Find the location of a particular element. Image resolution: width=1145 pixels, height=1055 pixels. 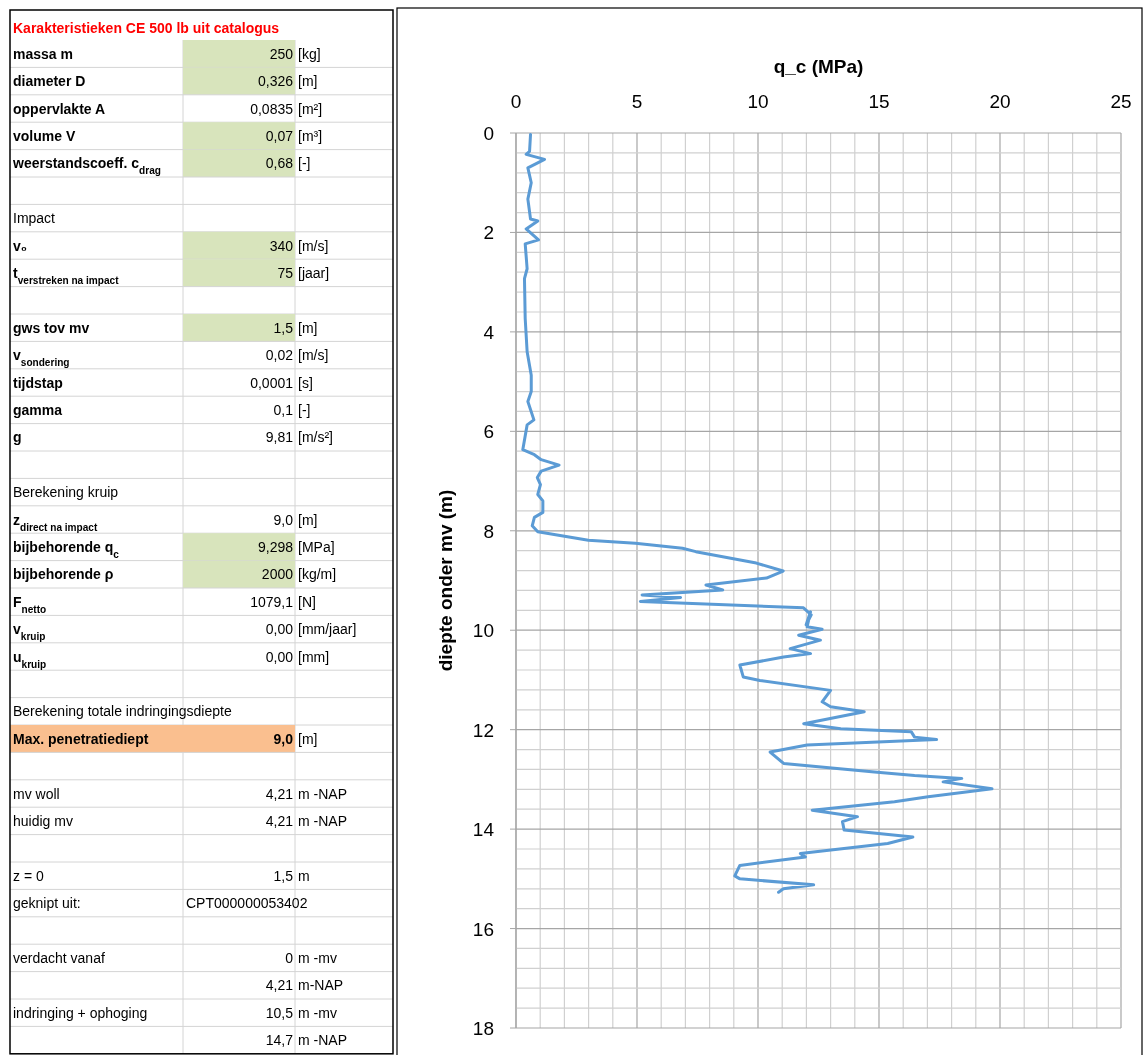

category-label: tijdstap is located at coordinates (38, 382).